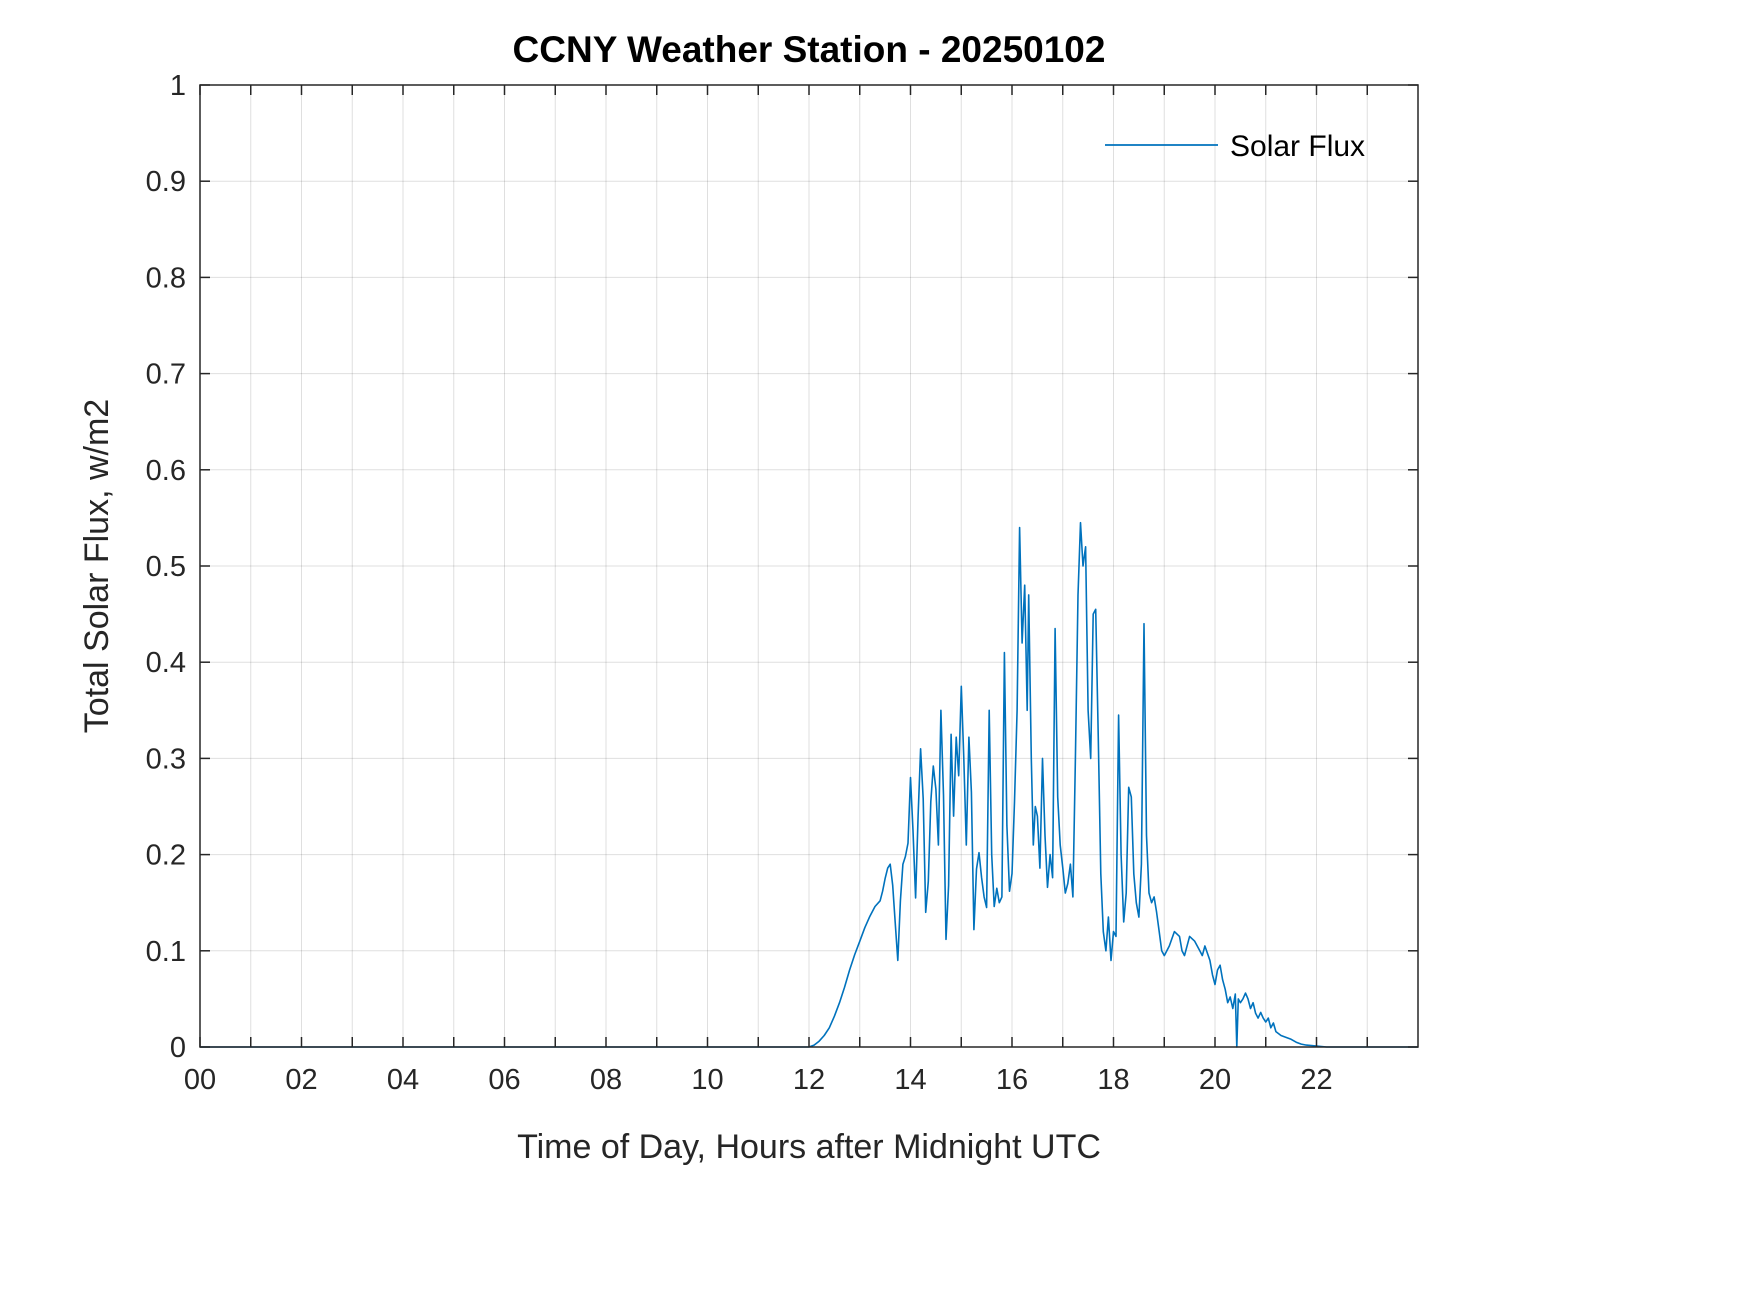 This screenshot has width=1750, height=1313. I want to click on y-tick-label: 0, so click(178, 1048).